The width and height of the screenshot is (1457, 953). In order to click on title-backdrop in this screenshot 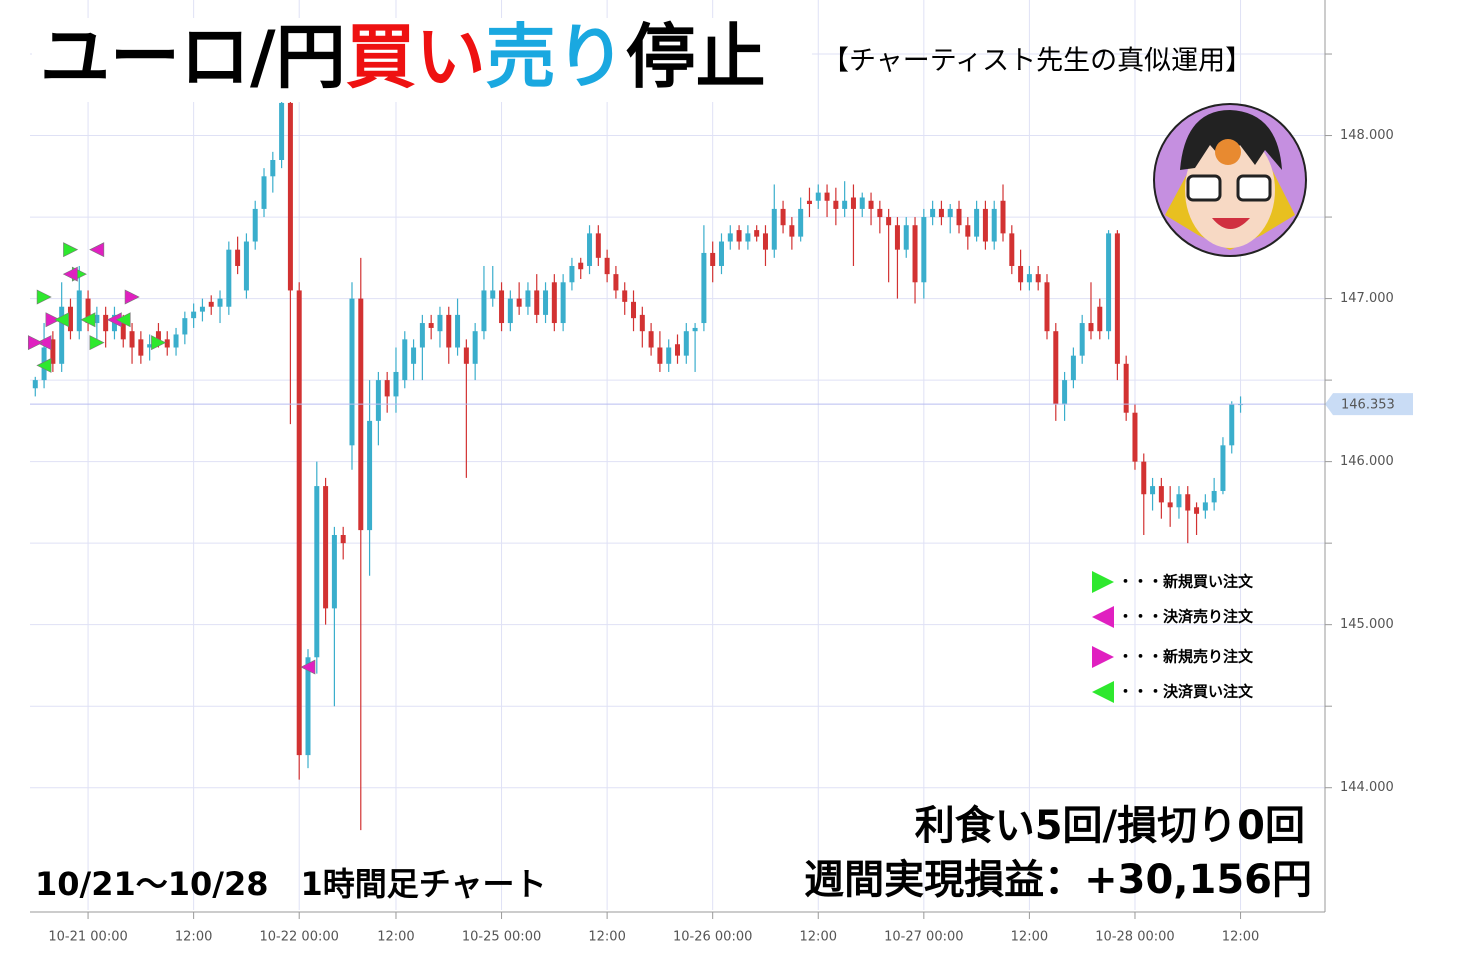, I will do `click(422, 60)`.